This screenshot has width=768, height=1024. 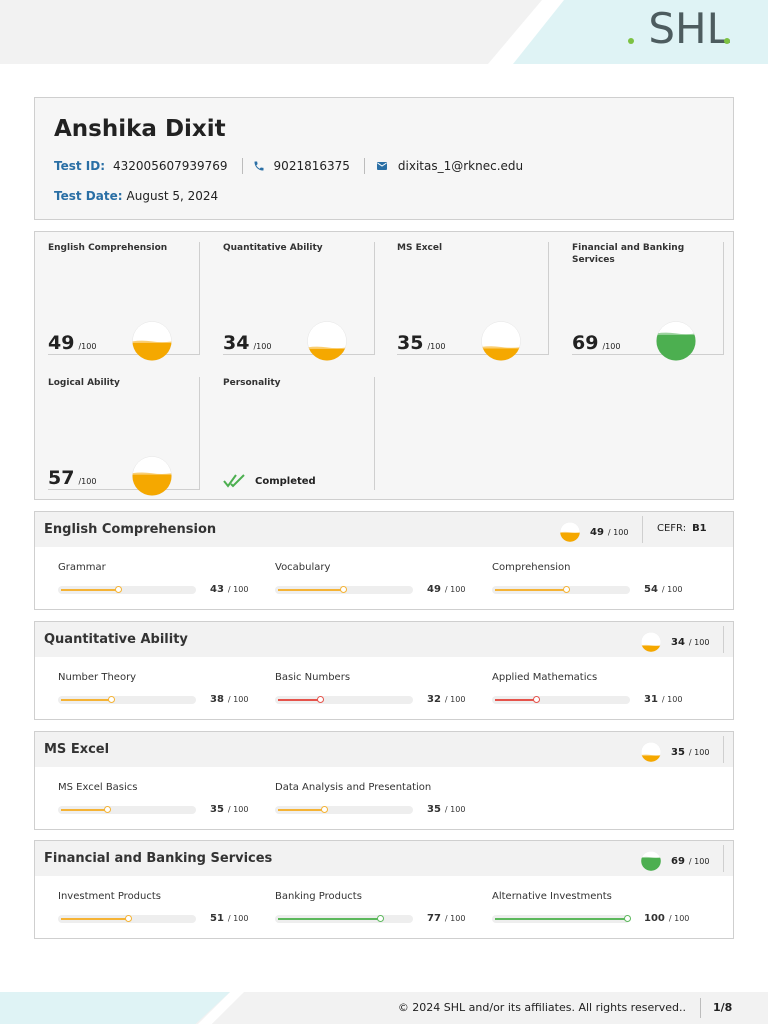 I want to click on subscore-name: Investment Products, so click(x=109, y=896).